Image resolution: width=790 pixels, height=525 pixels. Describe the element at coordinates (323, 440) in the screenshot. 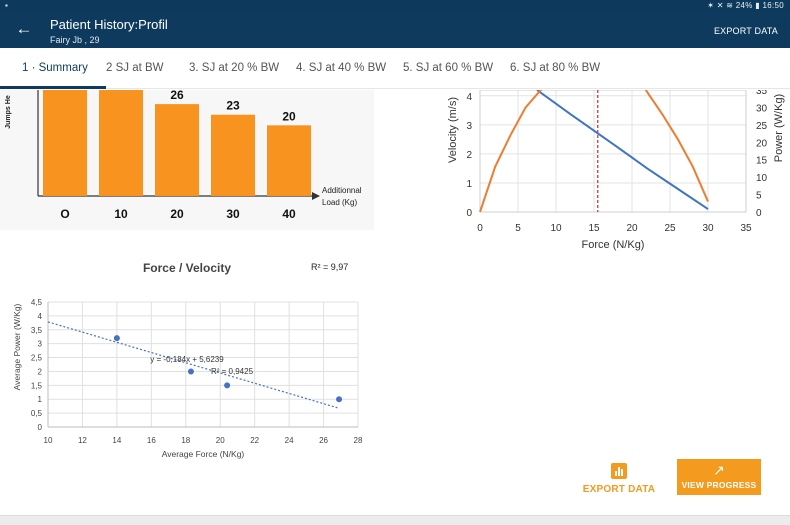

I see `x-tick-label: 26` at that location.